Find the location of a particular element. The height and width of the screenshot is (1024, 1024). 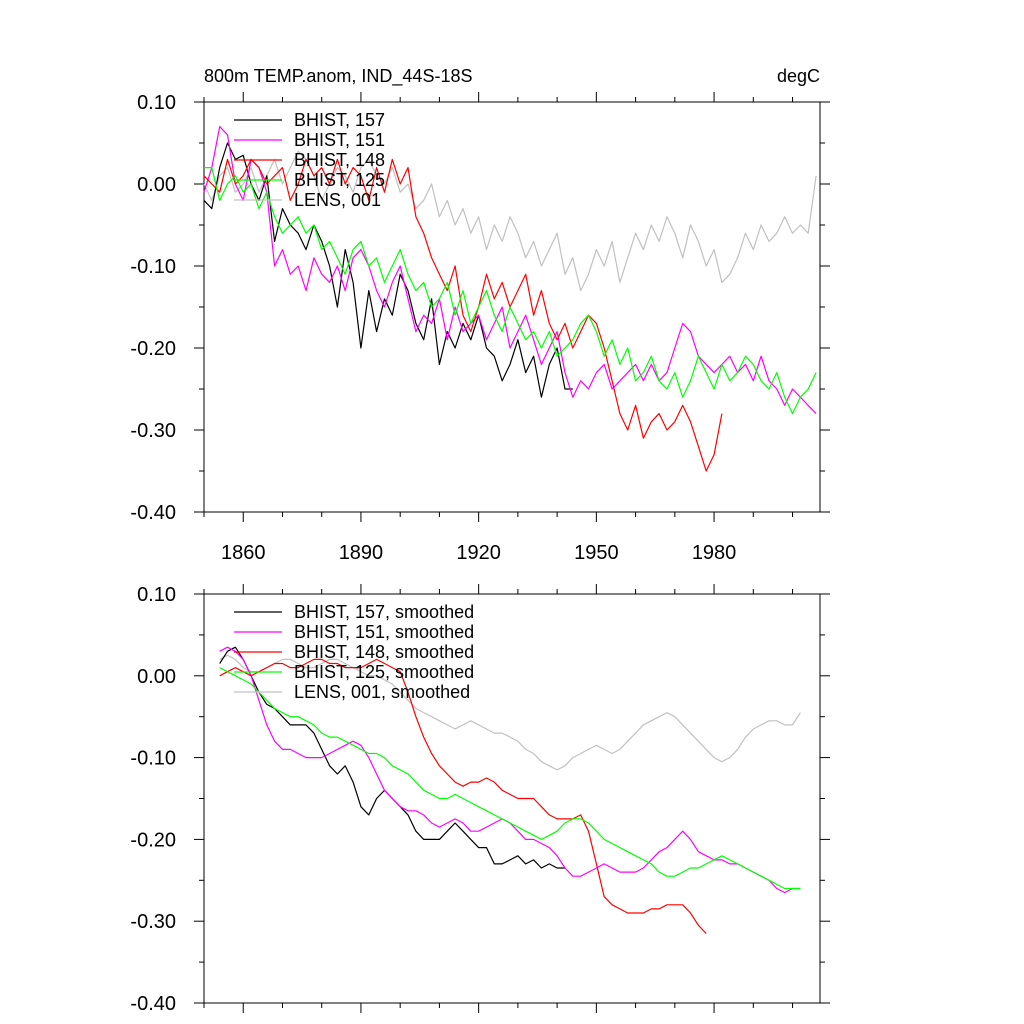

x-tick-label: 1860 is located at coordinates (243, 553).